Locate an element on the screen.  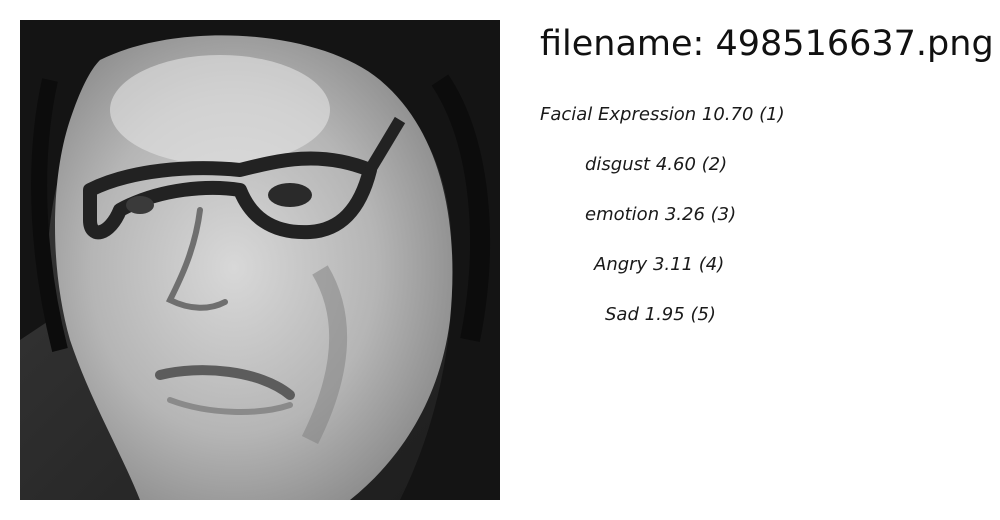
label-score: 3.11 is located at coordinates (673, 264).